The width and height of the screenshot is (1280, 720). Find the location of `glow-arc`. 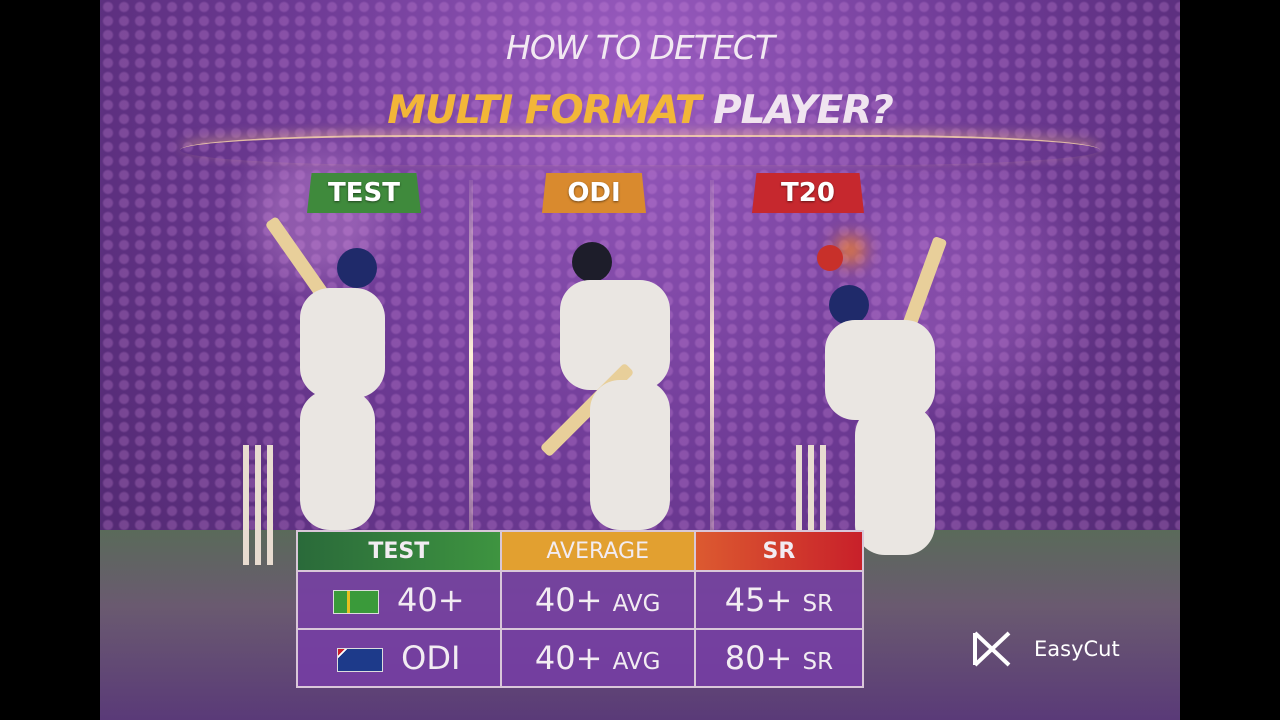

glow-arc is located at coordinates (640, 150).